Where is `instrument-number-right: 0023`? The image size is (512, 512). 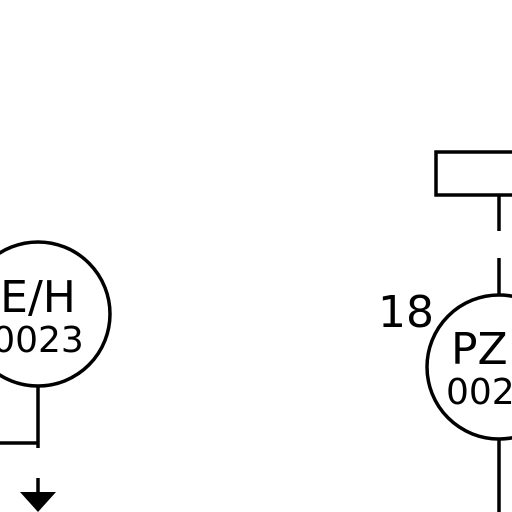
instrument-number-right: 0023 is located at coordinates (479, 392).